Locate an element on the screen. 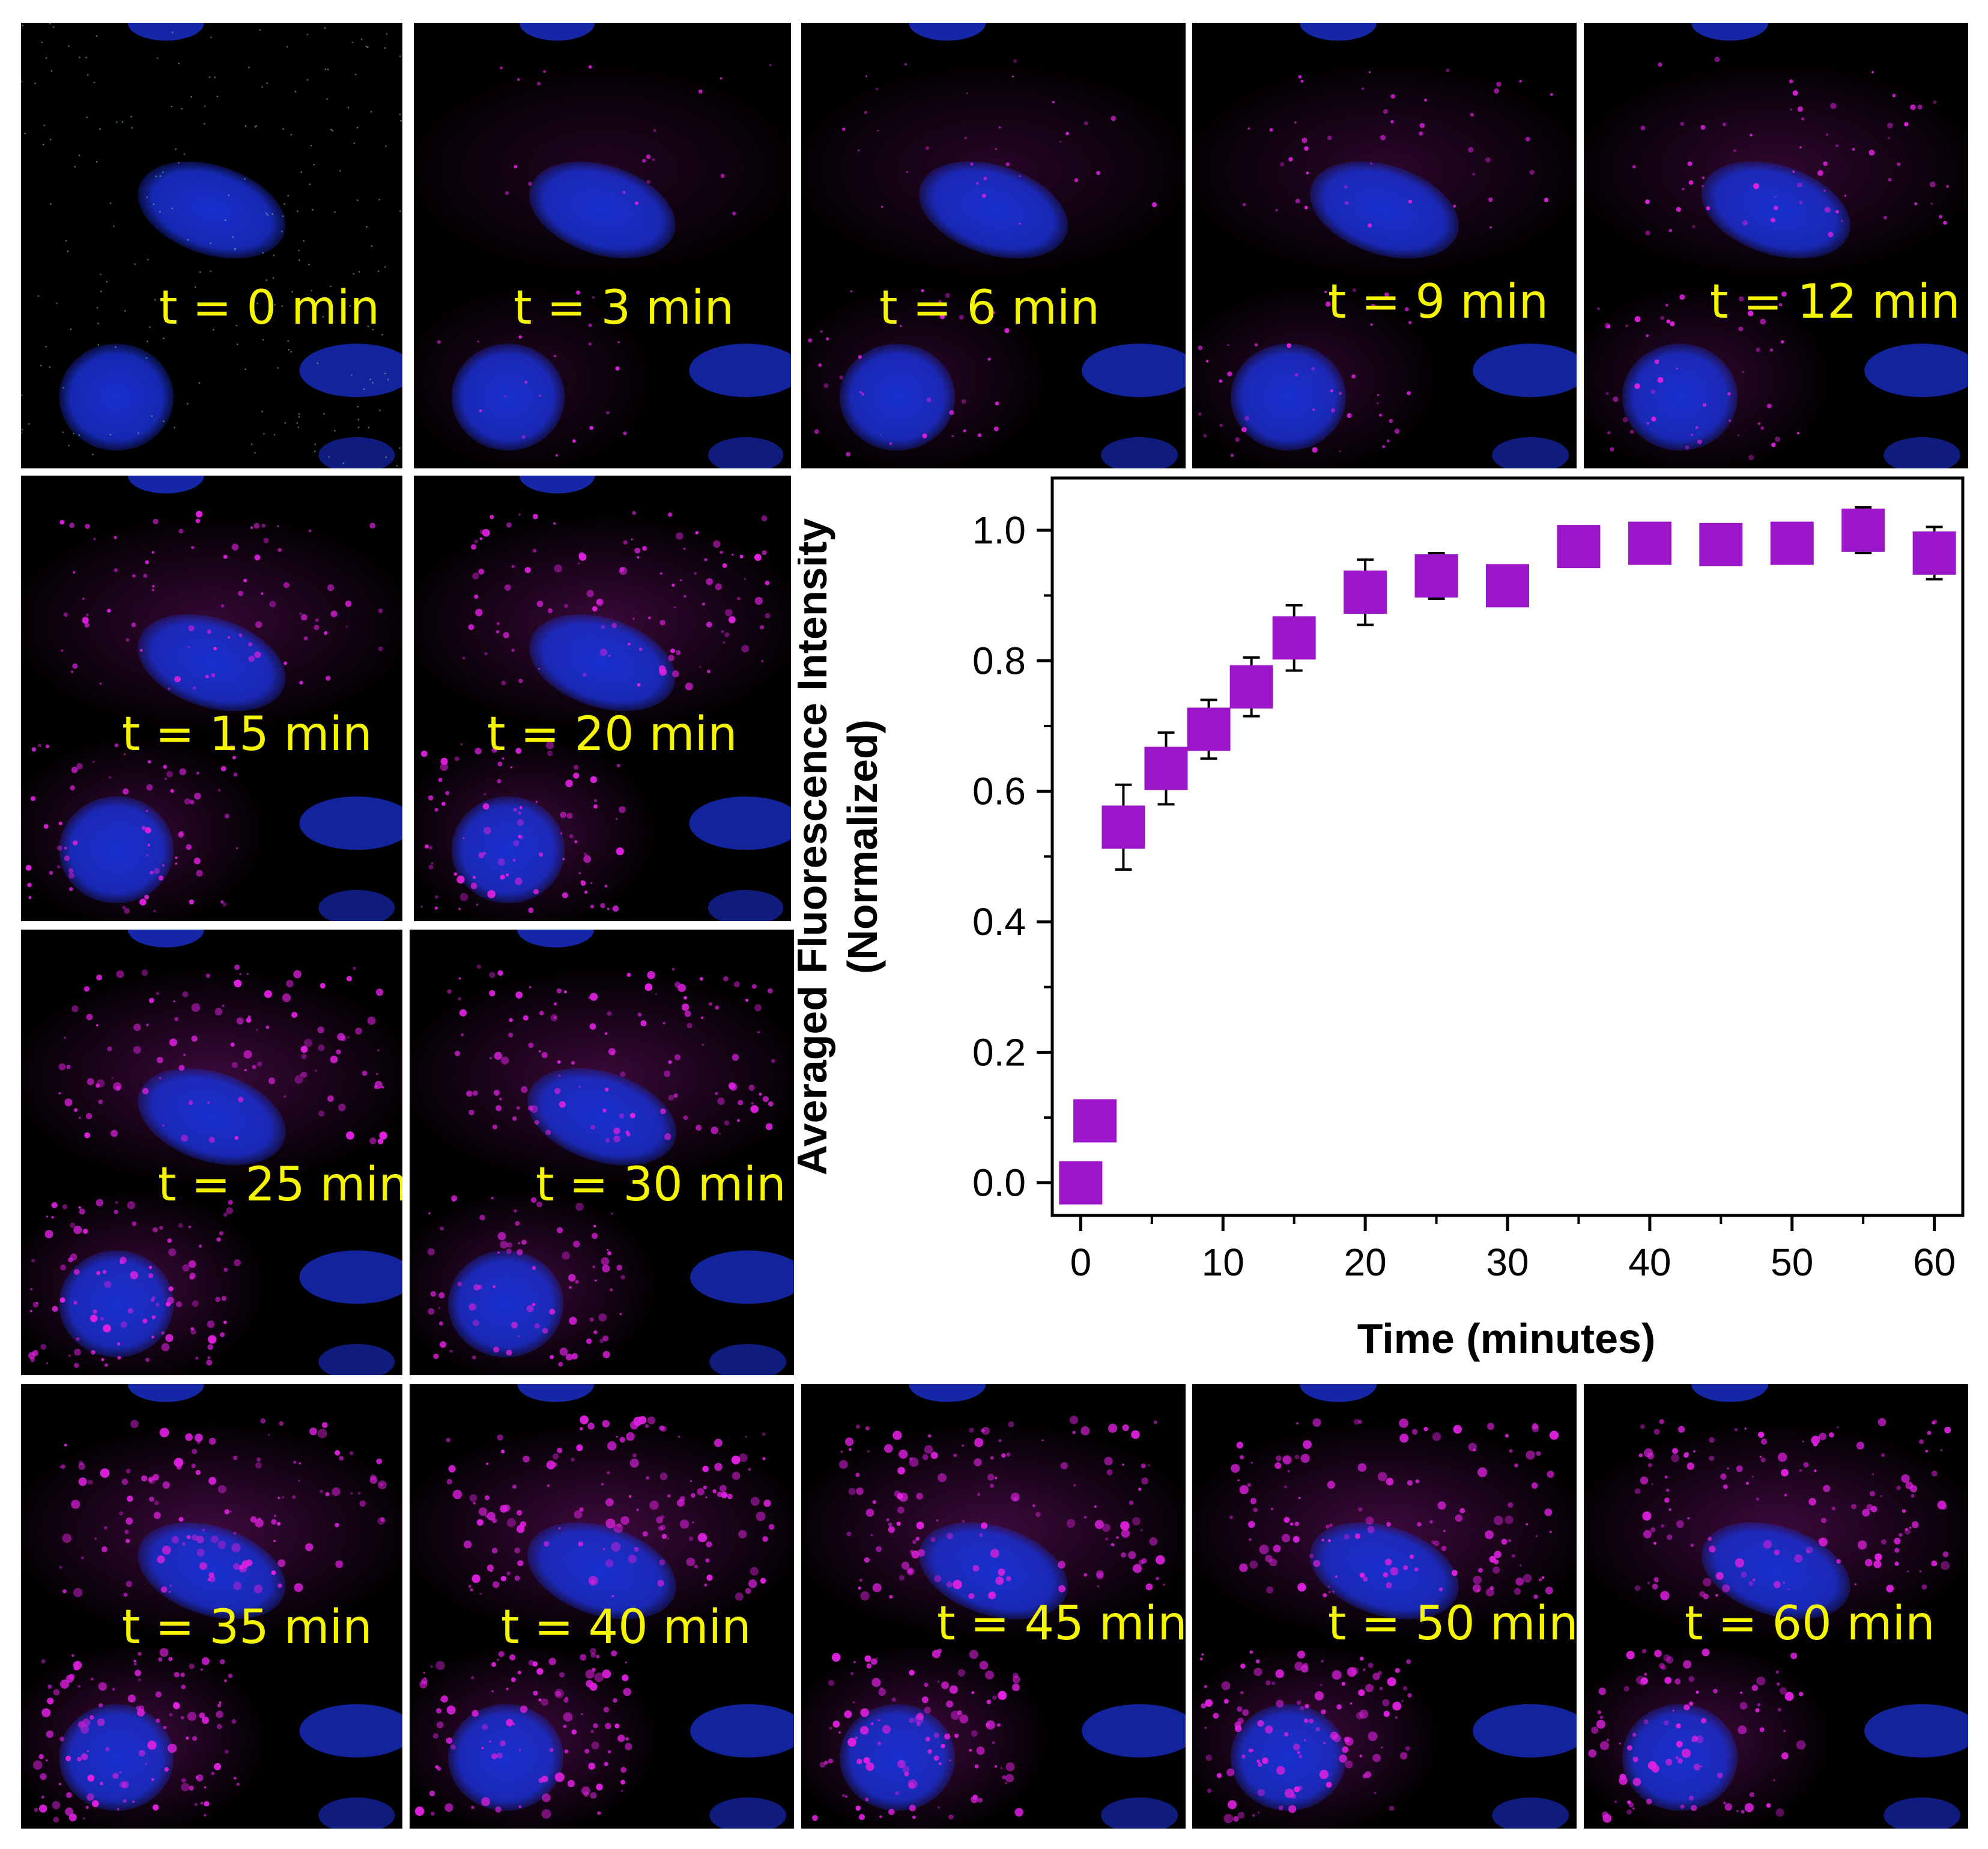  y-axis-ticks: 0.0 0.2 0.4 0.6 0.8 1.0 is located at coordinates (1012, 857).